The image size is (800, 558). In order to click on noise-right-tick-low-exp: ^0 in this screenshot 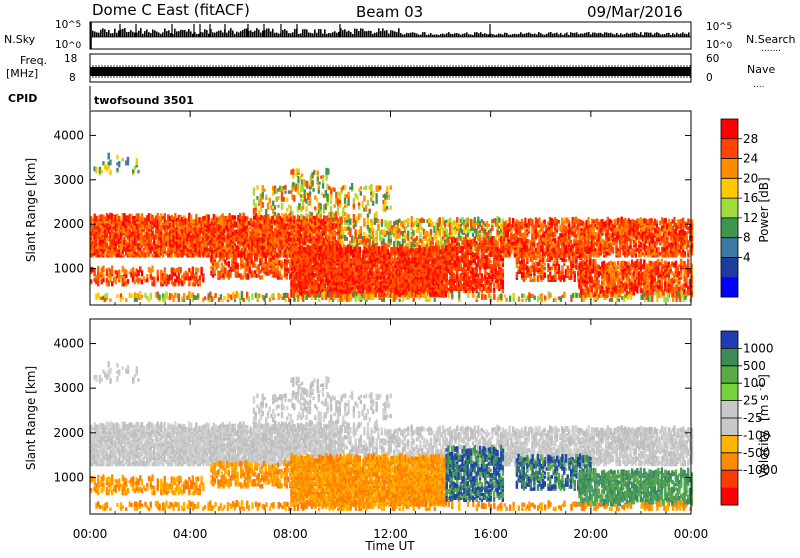, I will do `click(726, 46)`.